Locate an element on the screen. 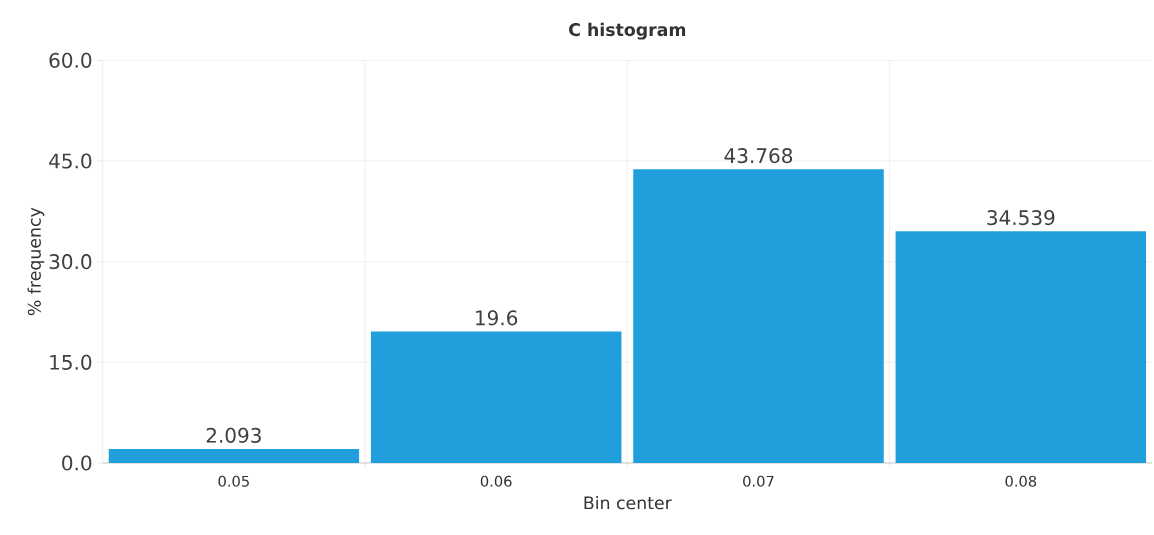  x-axis-title: Bin center is located at coordinates (628, 502).